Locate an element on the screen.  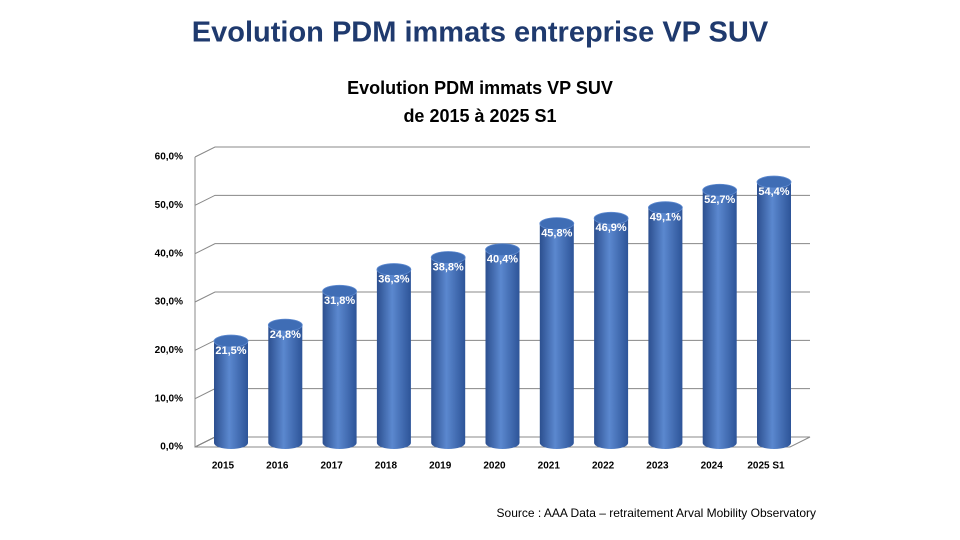
value-label: 21,5% is located at coordinates (230, 351).